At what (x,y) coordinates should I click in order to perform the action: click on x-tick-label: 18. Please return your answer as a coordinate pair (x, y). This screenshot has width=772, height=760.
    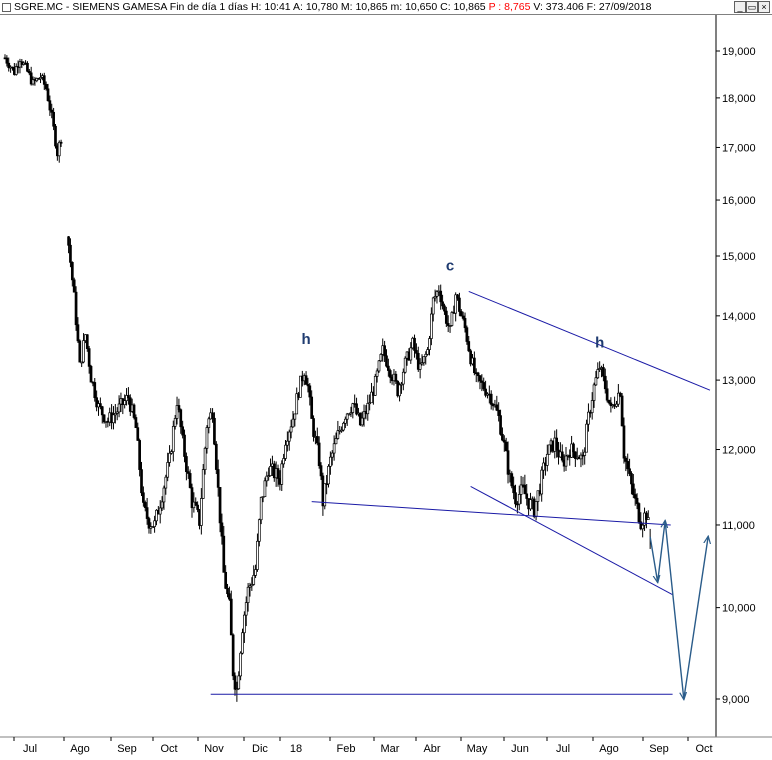
    Looking at the image, I should click on (296, 749).